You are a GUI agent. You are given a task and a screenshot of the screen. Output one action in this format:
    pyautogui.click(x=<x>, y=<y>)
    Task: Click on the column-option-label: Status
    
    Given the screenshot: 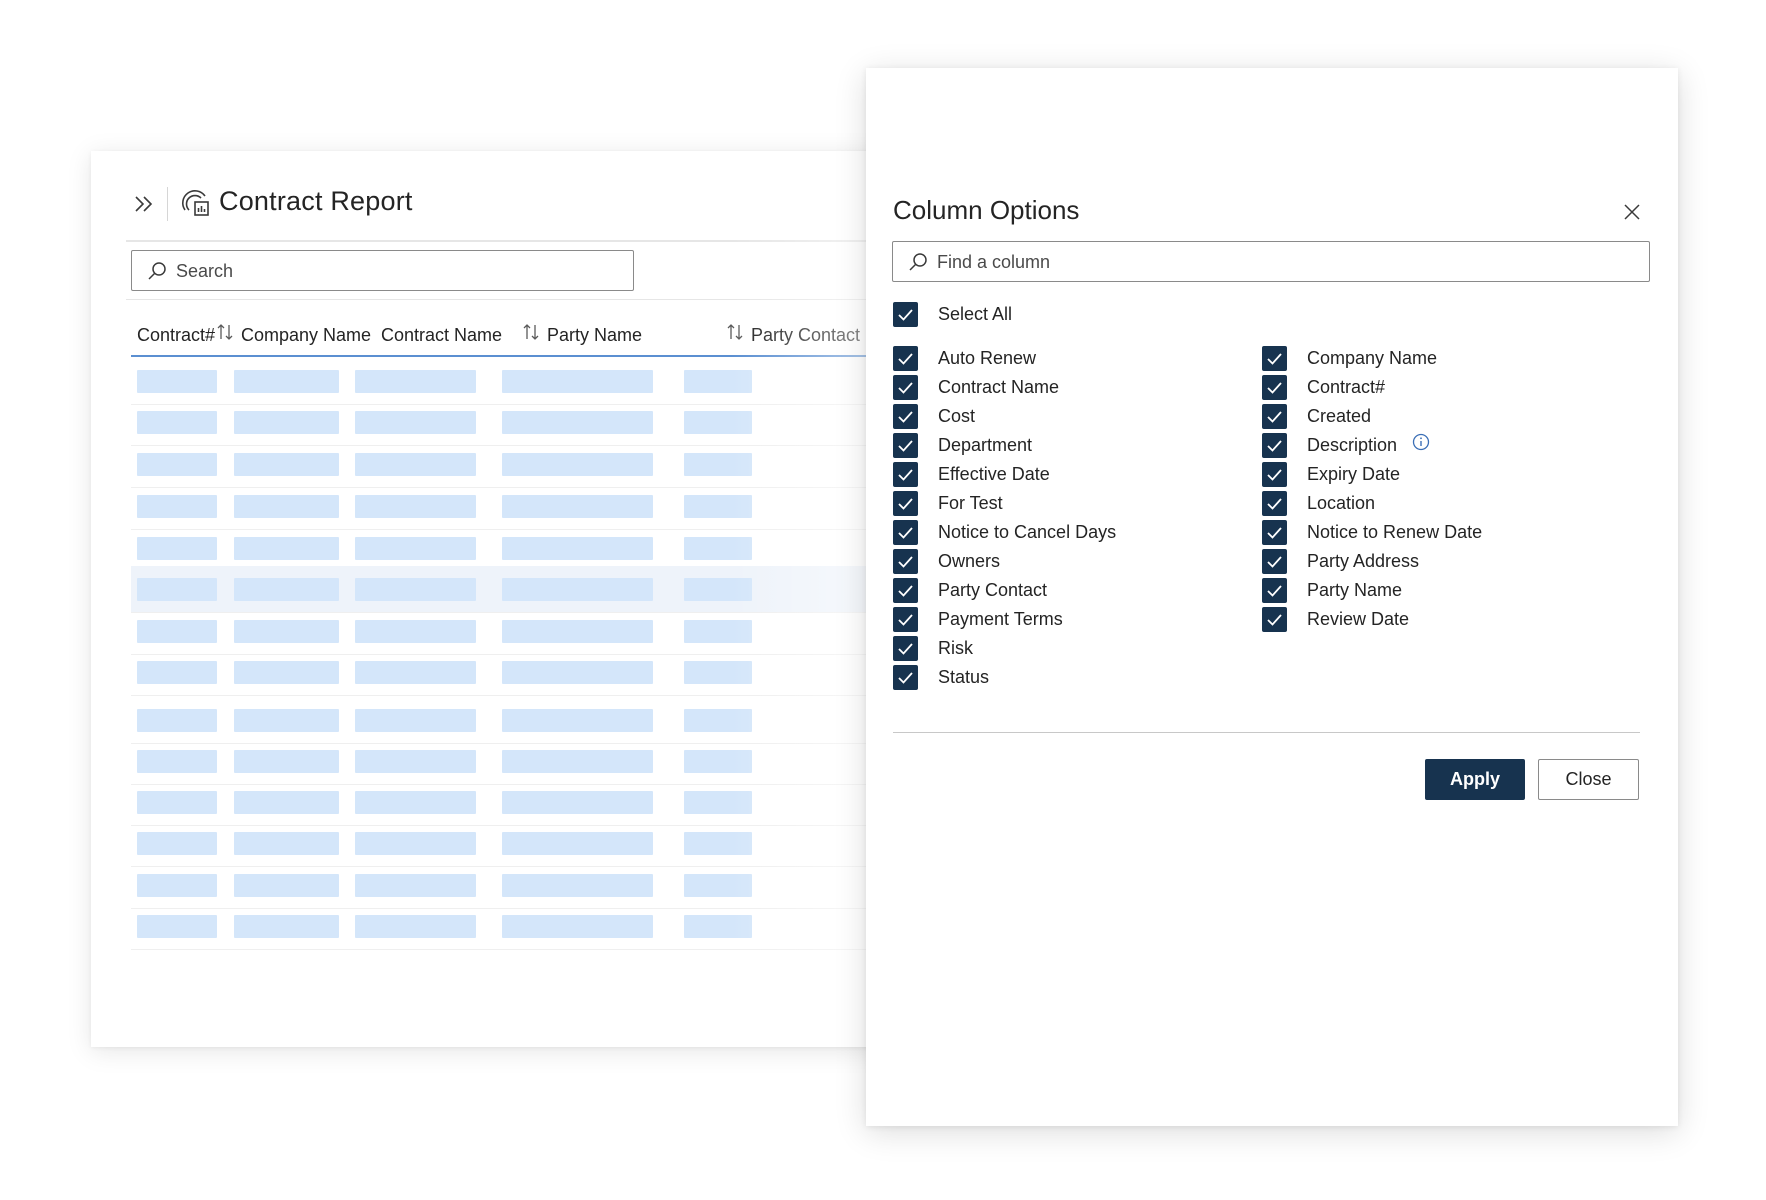 What is the action you would take?
    pyautogui.click(x=964, y=677)
    